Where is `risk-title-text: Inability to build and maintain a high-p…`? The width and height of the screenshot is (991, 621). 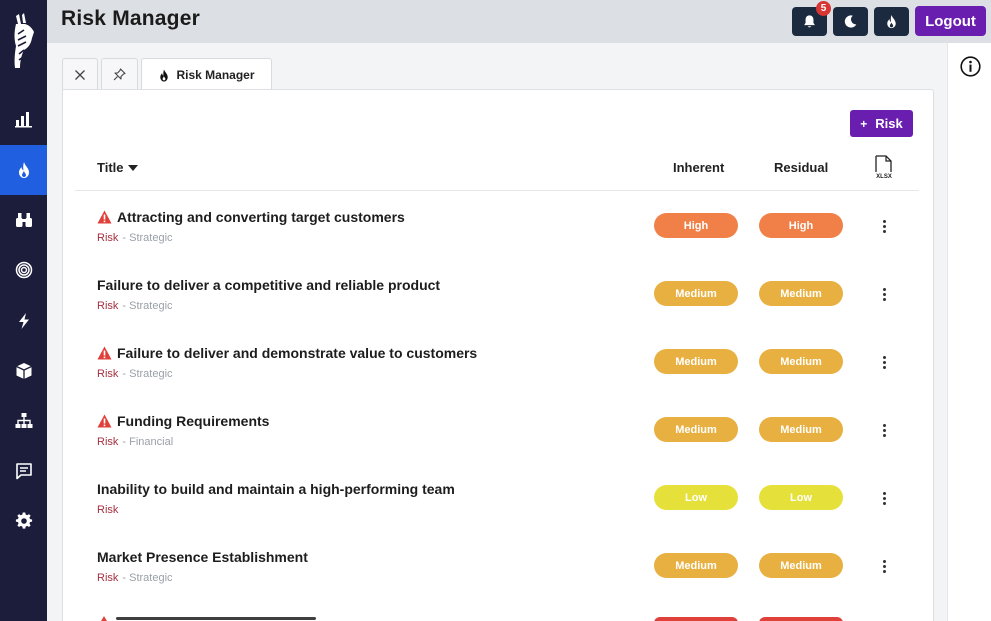 risk-title-text: Inability to build and maintain a high-p… is located at coordinates (276, 489).